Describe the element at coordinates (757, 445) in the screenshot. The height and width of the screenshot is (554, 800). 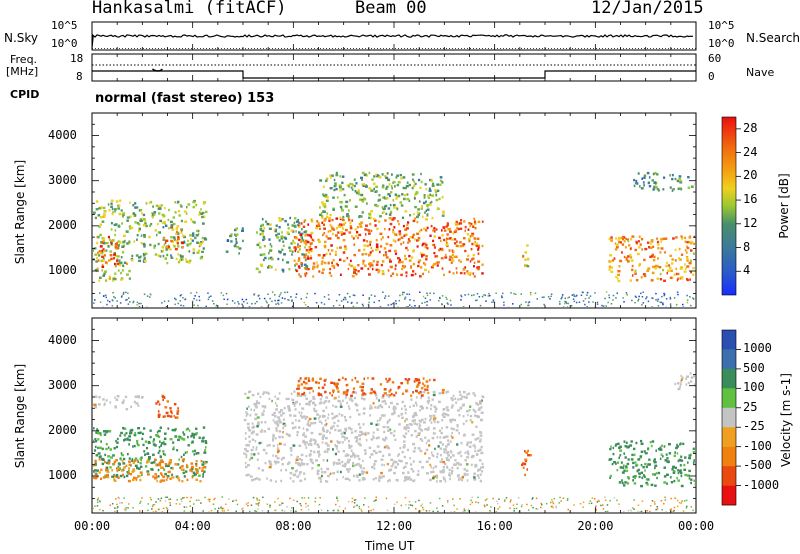
I see `velocity-colorbar-tick-label: -100` at that location.